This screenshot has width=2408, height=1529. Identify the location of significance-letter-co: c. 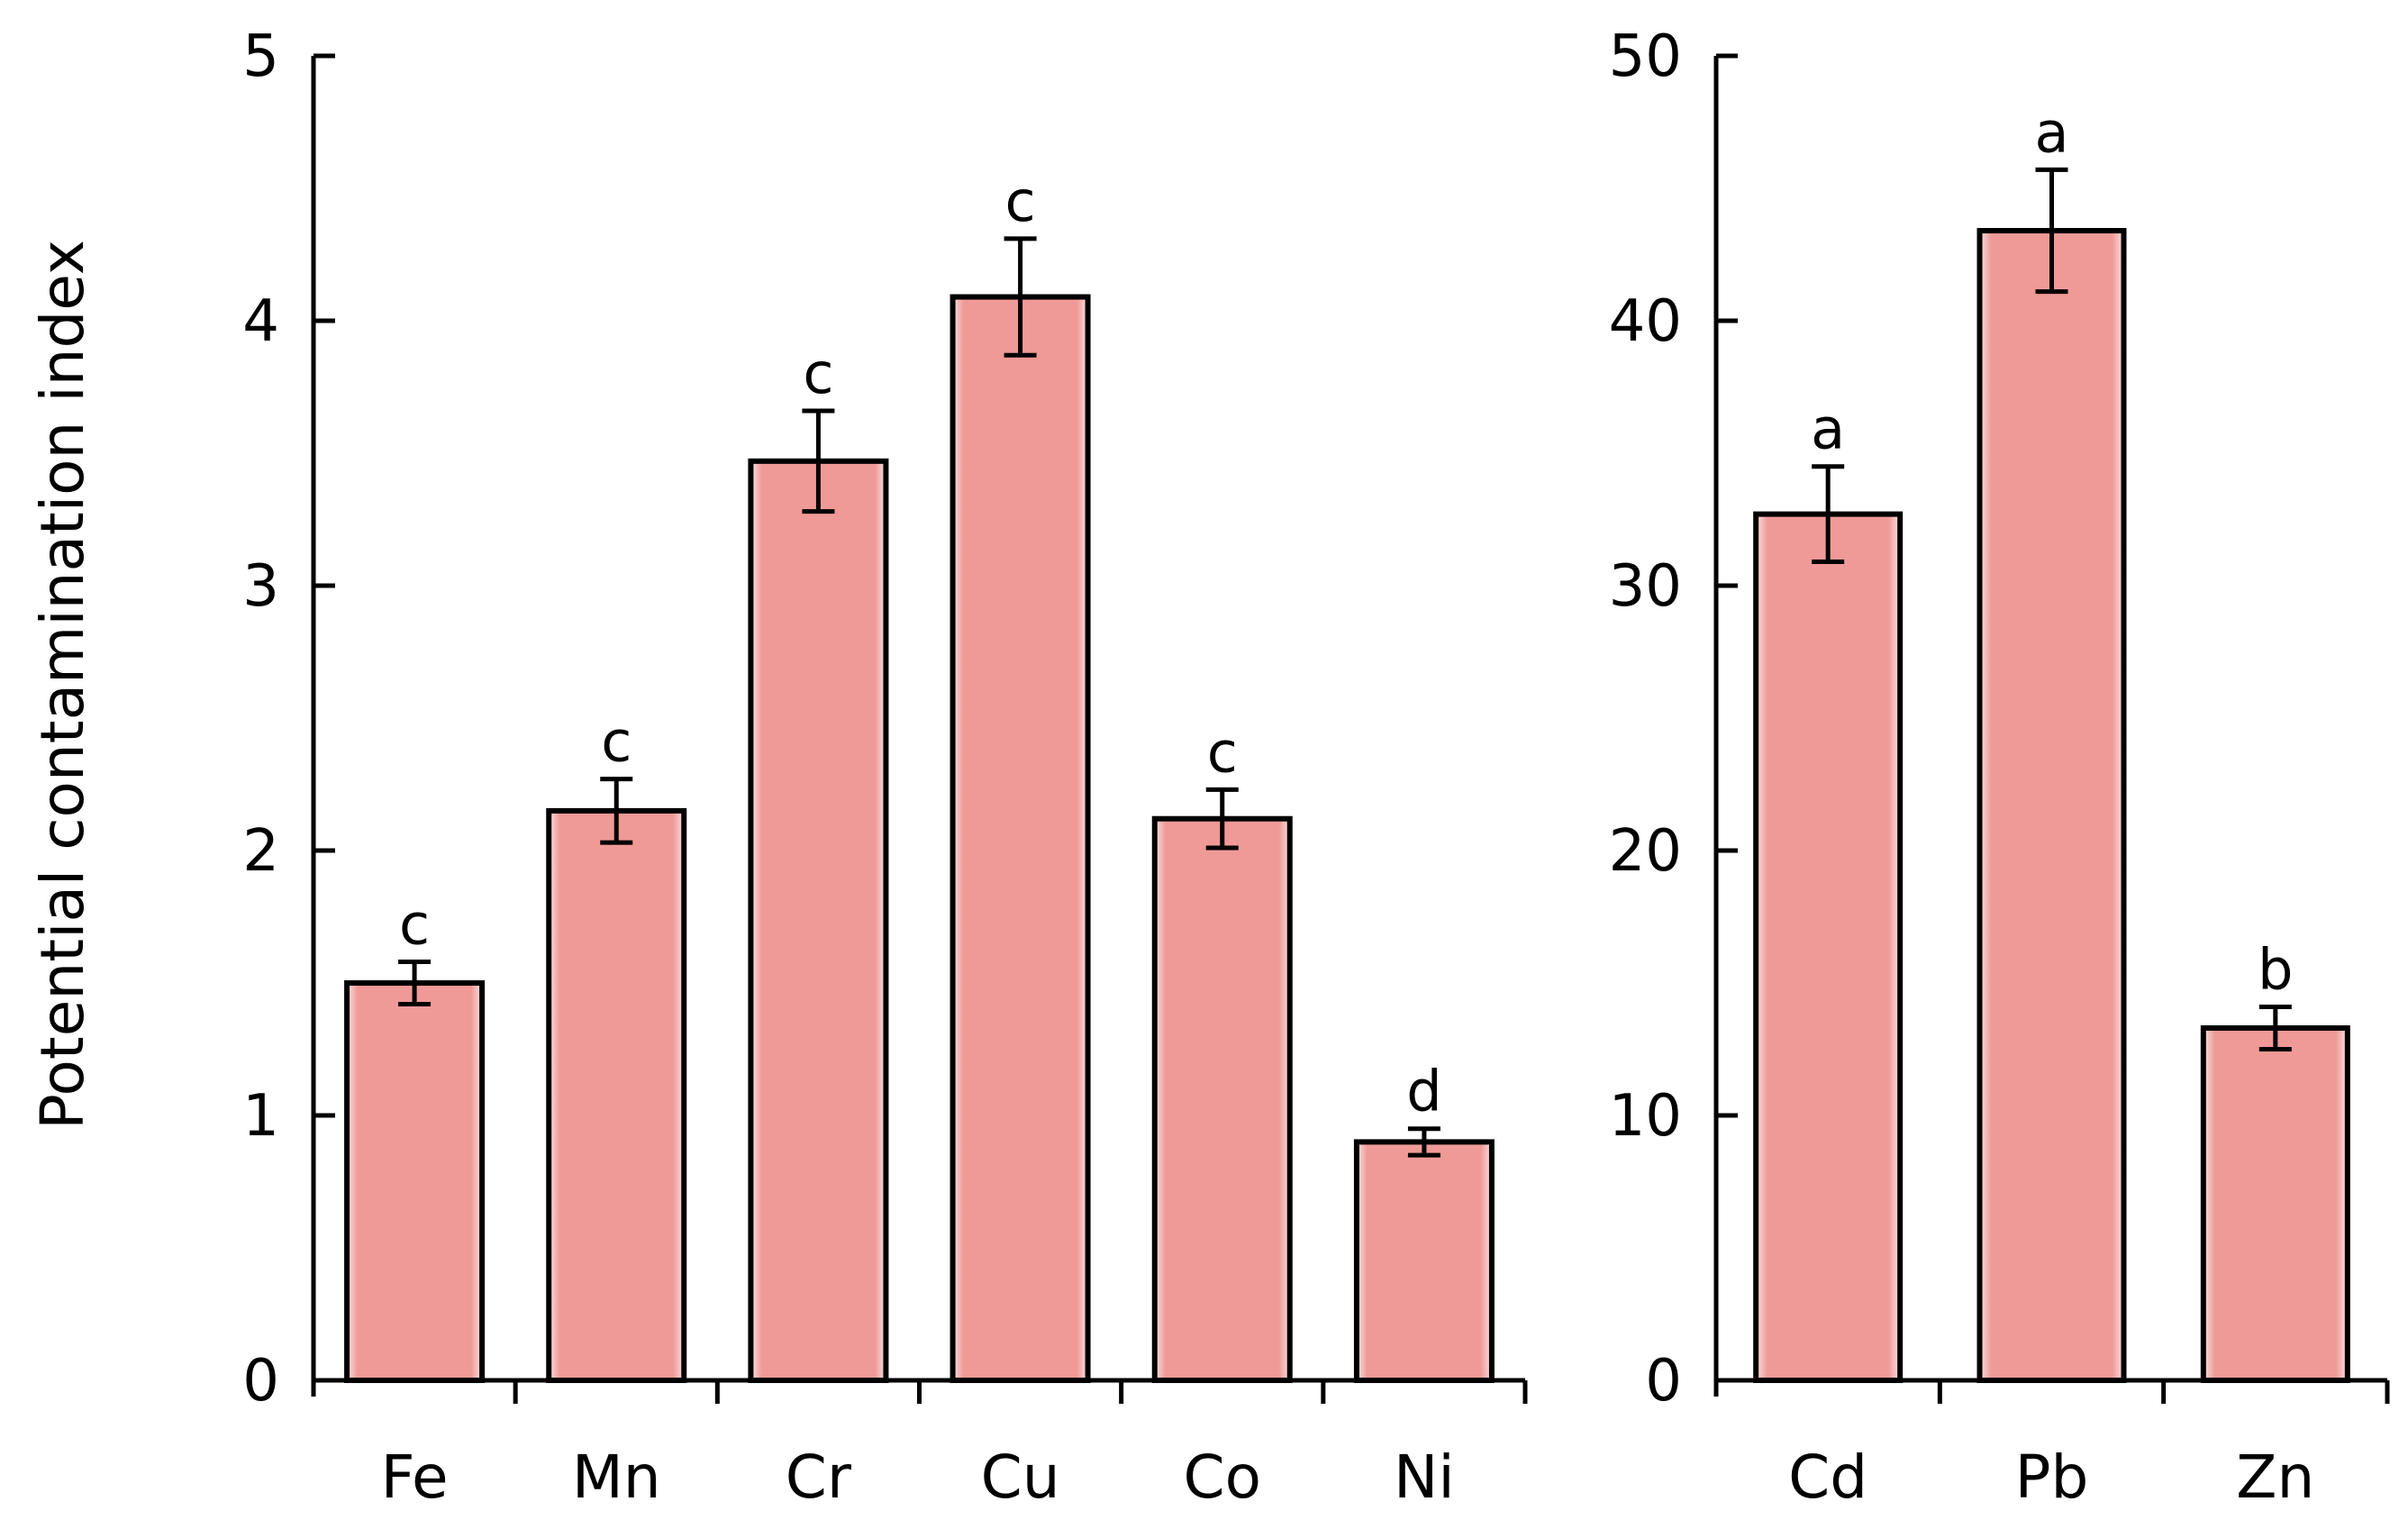
(1222, 752).